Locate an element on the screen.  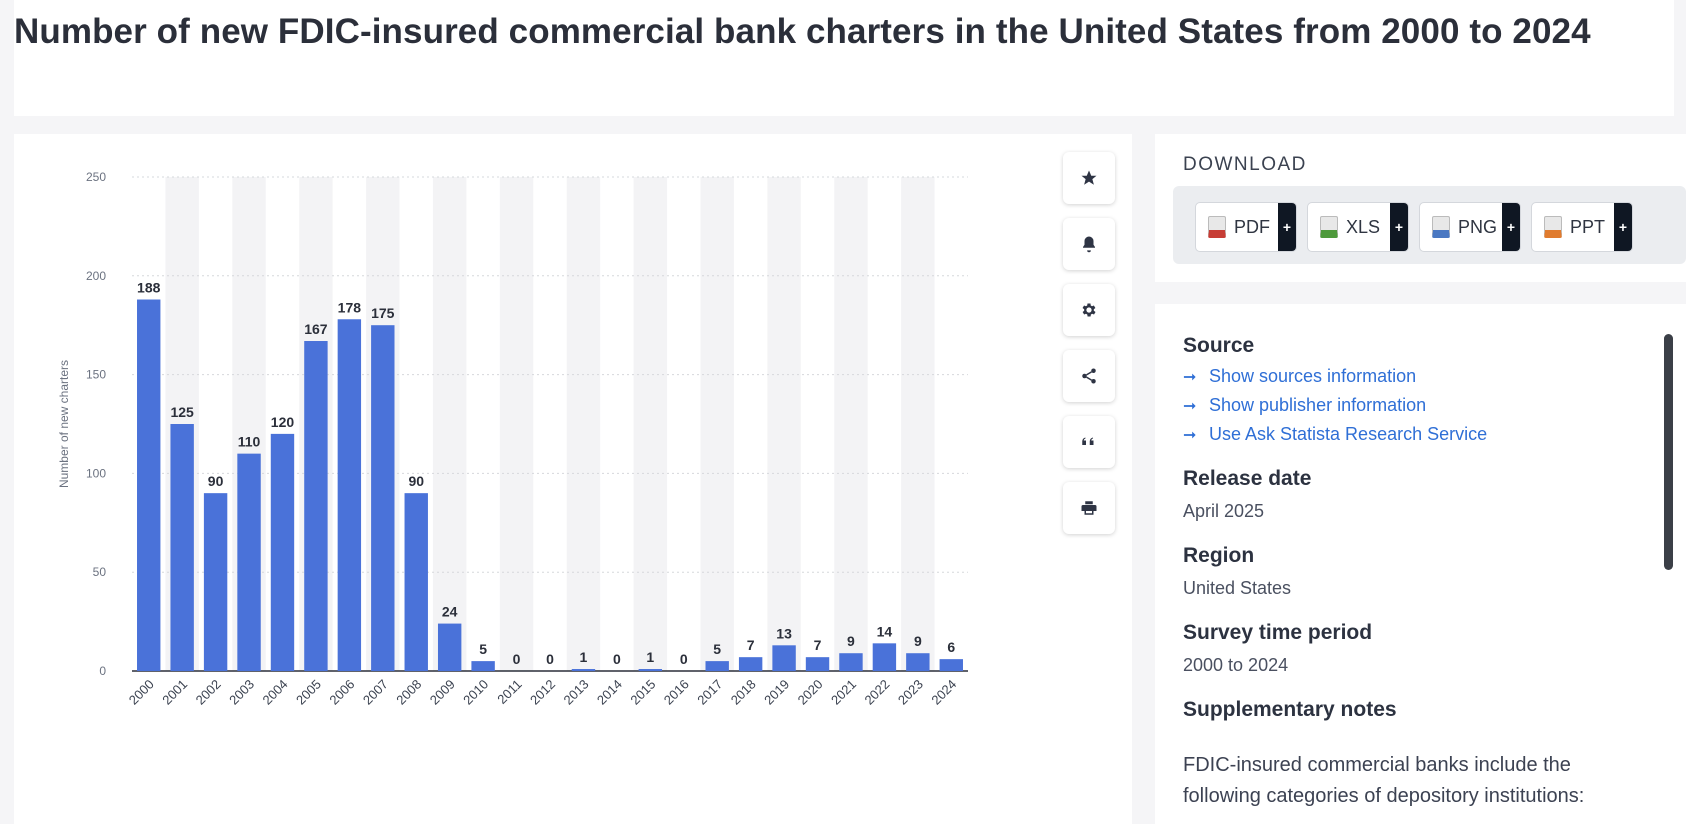
link-label: Use Ask Statista Research Service is located at coordinates (1348, 434).